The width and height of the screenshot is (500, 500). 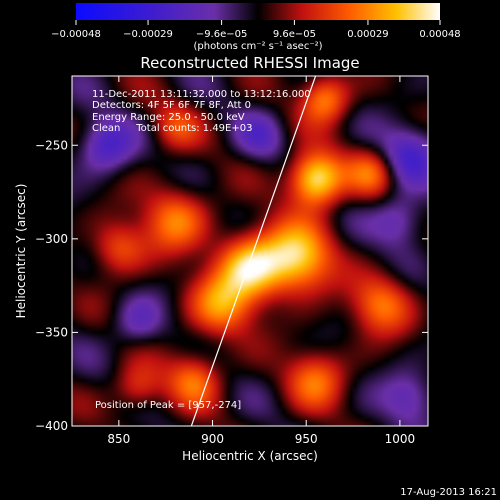 What do you see at coordinates (250, 456) in the screenshot?
I see `x-axis-label: Heliocentric X (arcsec)` at bounding box center [250, 456].